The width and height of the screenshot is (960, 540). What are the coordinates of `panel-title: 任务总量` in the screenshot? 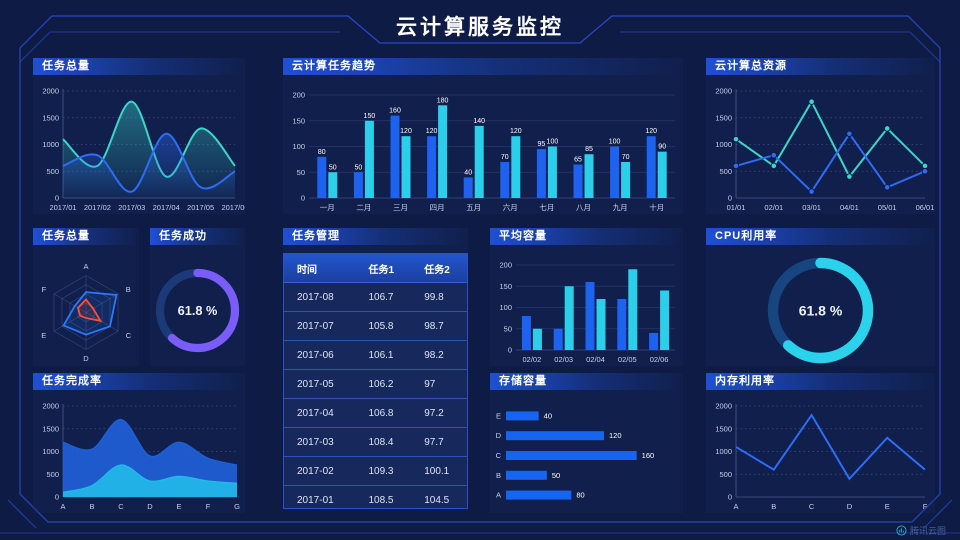 It's located at (139, 66).